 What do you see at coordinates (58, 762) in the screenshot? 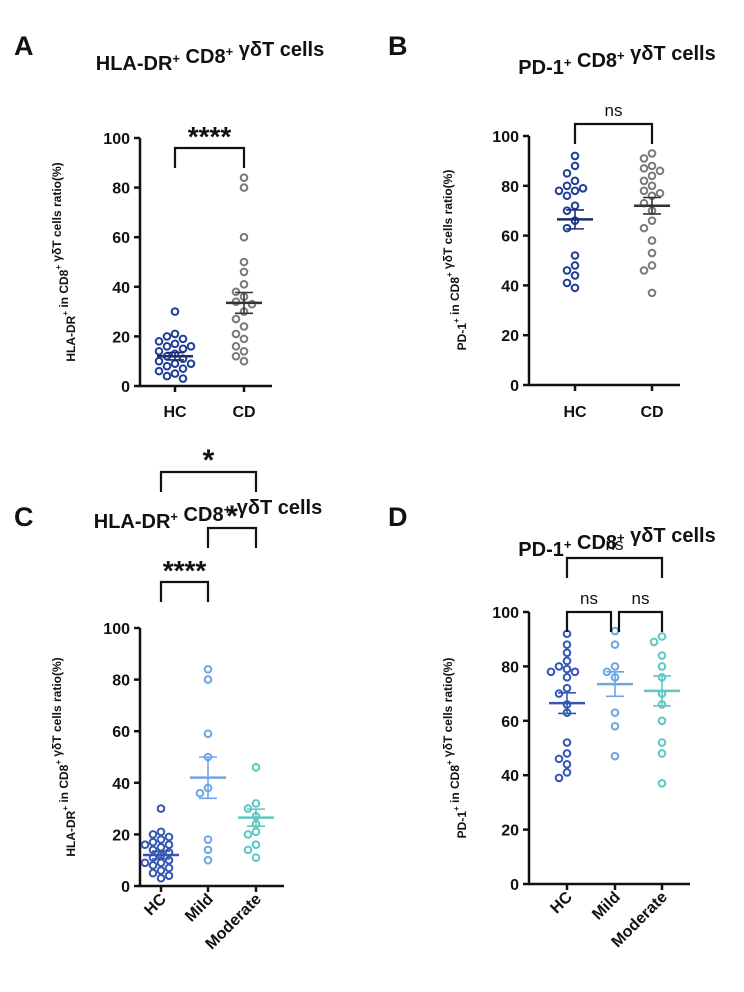
I see `y-axis-label-sup2: +` at bounding box center [58, 762].